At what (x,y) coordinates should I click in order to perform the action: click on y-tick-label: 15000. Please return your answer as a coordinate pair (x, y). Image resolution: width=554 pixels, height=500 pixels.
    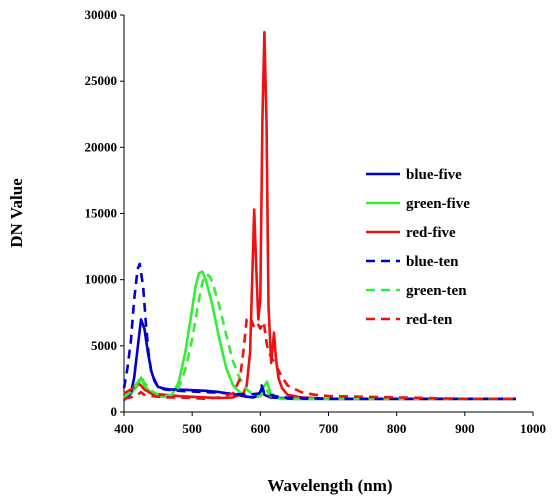
    Looking at the image, I should click on (101, 213).